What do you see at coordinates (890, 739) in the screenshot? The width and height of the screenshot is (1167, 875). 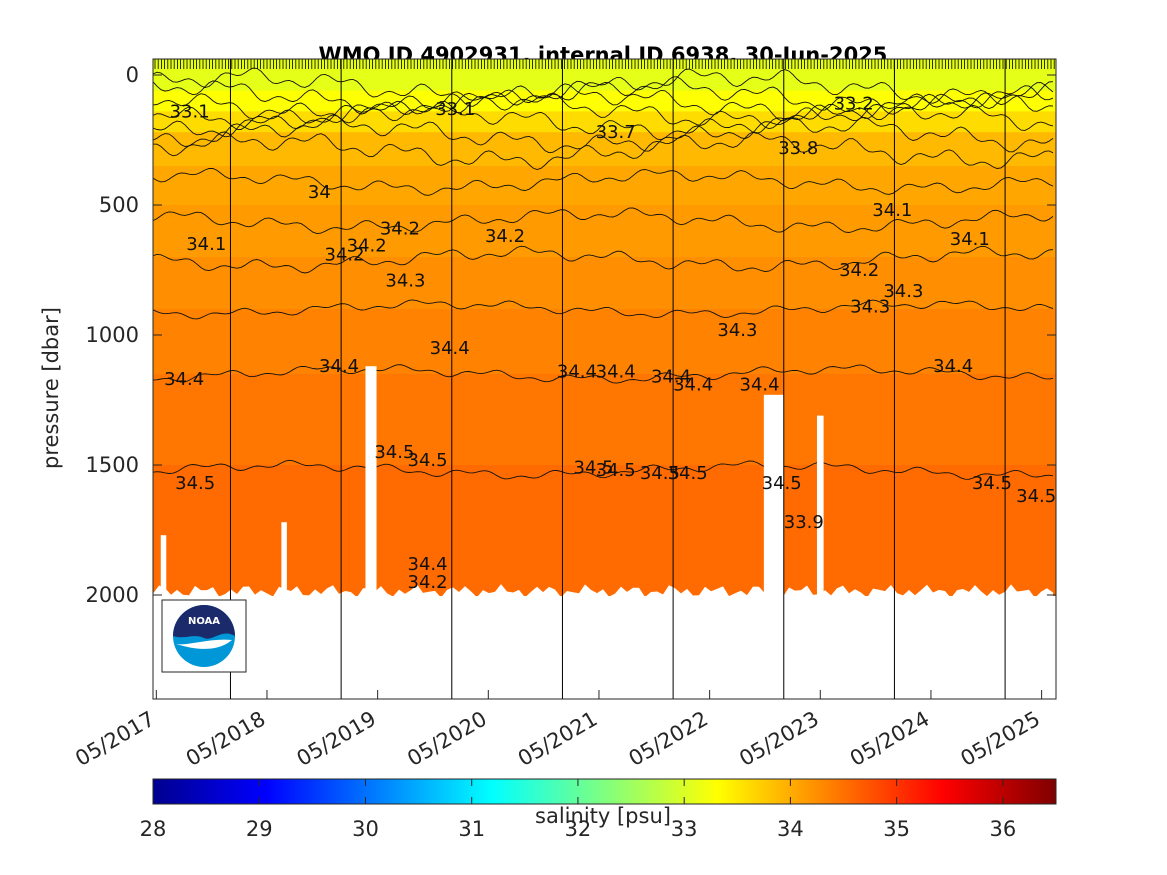 I see `x-tick-label: 05/2024` at bounding box center [890, 739].